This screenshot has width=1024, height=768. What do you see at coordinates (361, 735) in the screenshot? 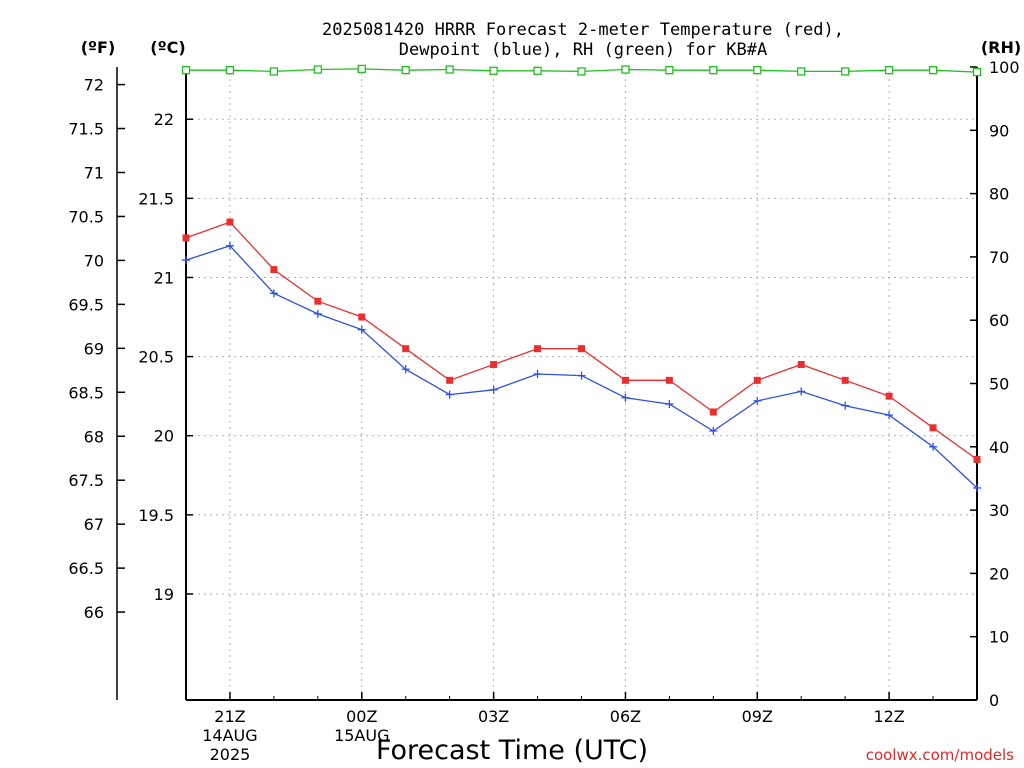
I see `x-tick-label: 15AUG` at bounding box center [361, 735].